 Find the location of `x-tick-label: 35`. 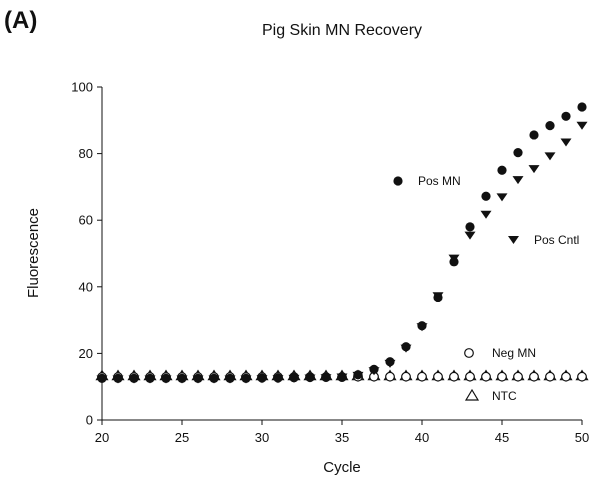

x-tick-label: 35 is located at coordinates (342, 437).